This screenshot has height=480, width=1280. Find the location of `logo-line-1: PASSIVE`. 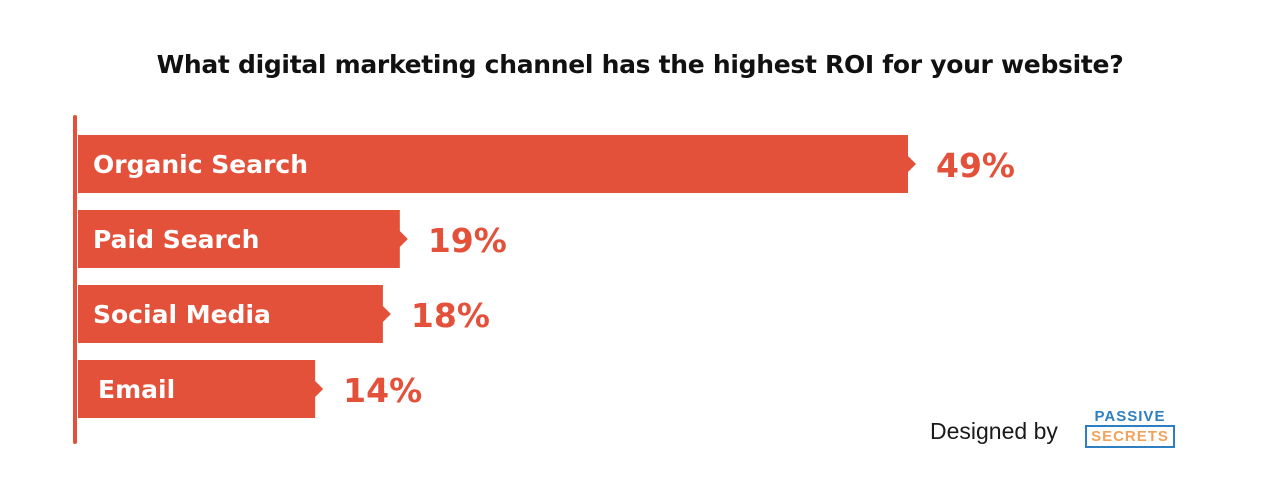

logo-line-1: PASSIVE is located at coordinates (1130, 416).